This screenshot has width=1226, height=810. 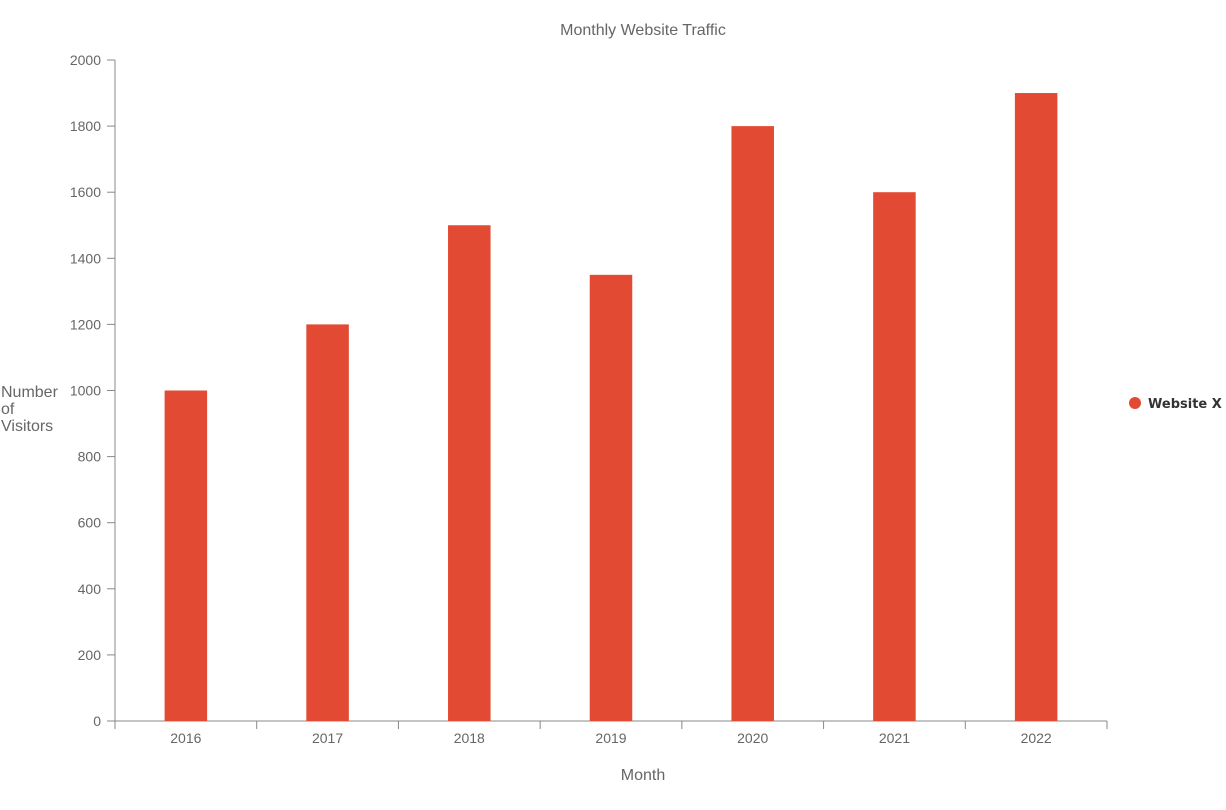 What do you see at coordinates (90, 457) in the screenshot?
I see `y-tick-label: 800` at bounding box center [90, 457].